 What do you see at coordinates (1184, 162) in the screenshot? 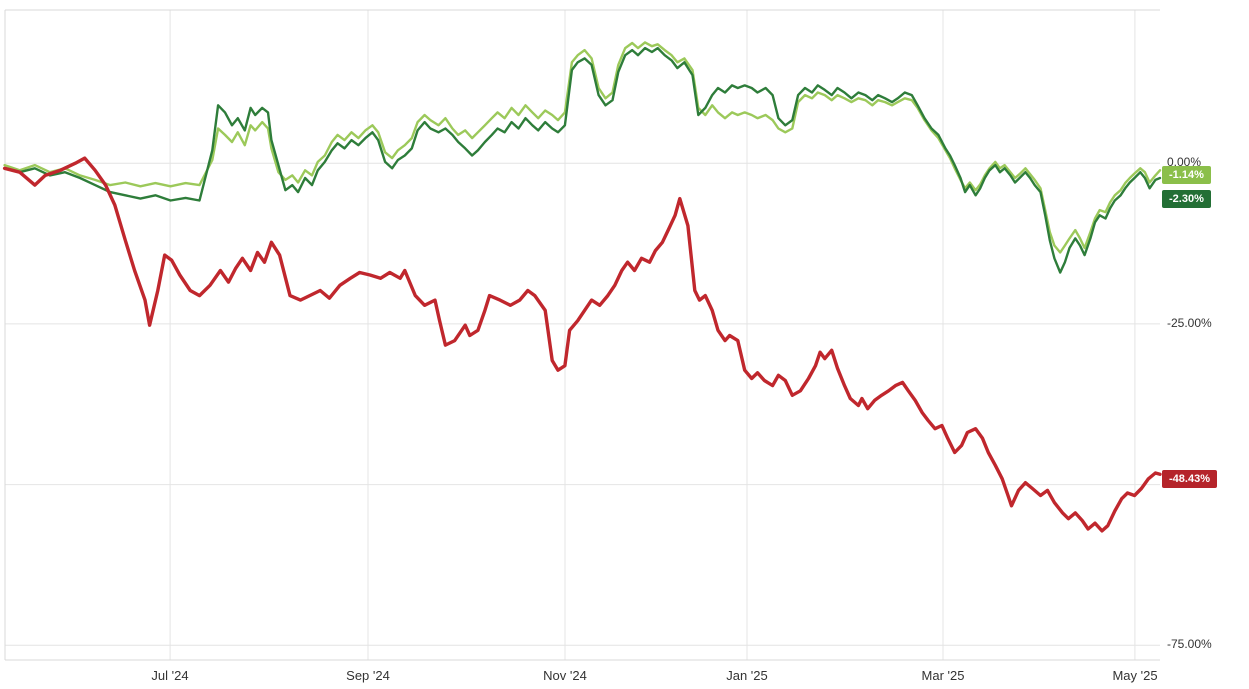
I see `y-axis-label-zero: 0.00%` at bounding box center [1184, 162].